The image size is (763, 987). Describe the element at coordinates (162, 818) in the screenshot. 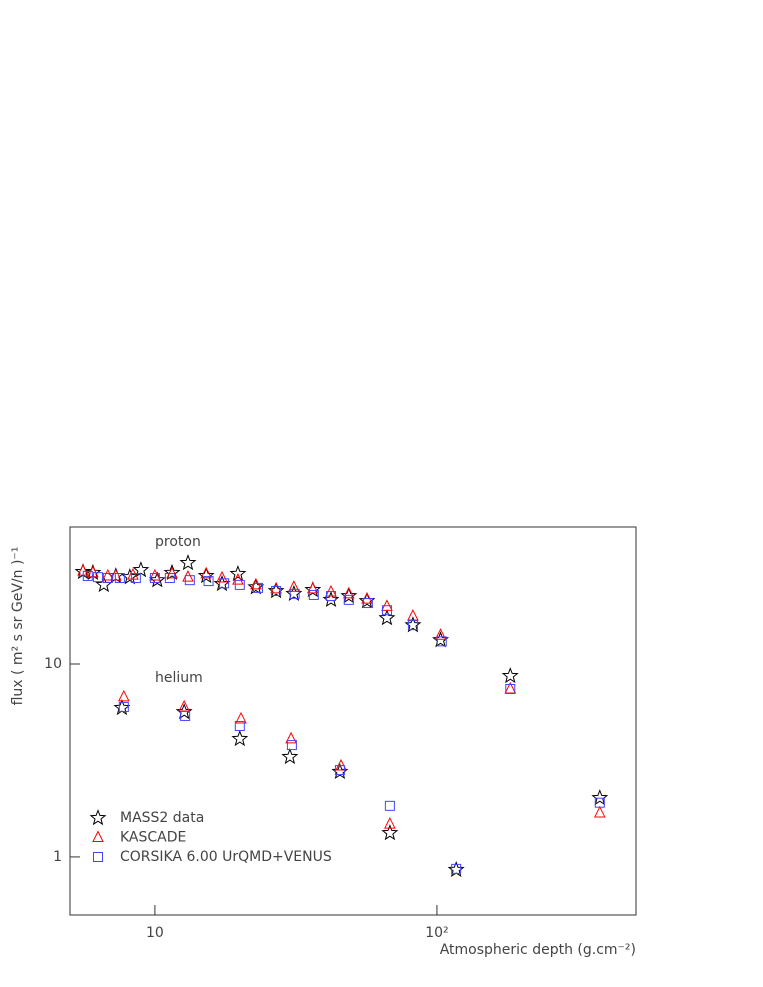

I see `legend-label: MASS2 data` at that location.